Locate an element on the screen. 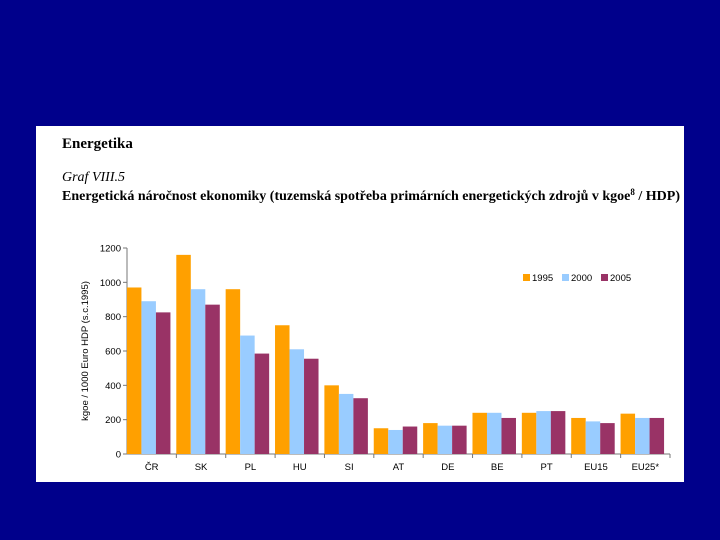  x-tick-label: DE is located at coordinates (447, 467).